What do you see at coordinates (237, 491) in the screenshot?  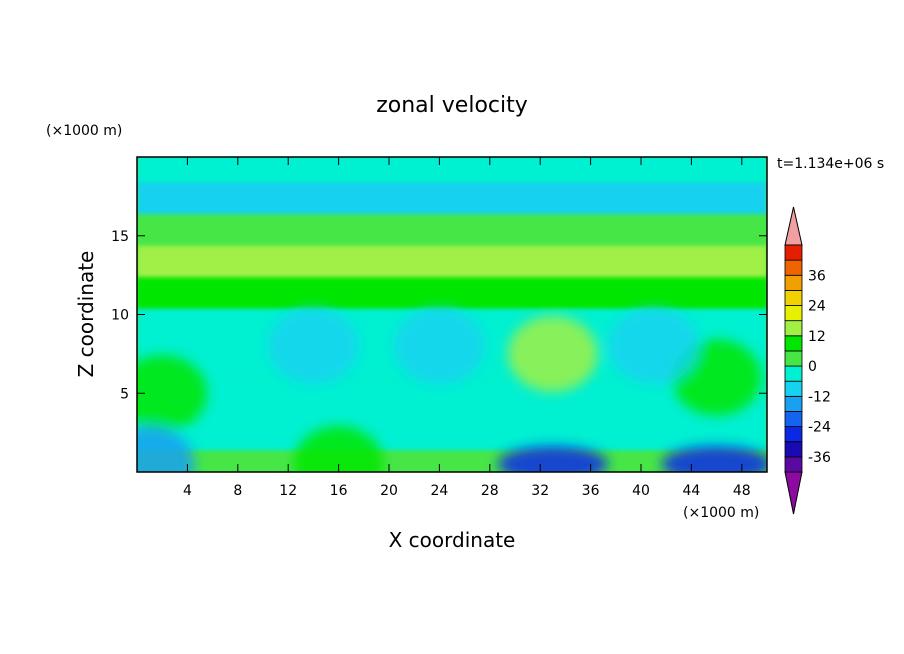 I see `x-tick-label: 8` at bounding box center [237, 491].